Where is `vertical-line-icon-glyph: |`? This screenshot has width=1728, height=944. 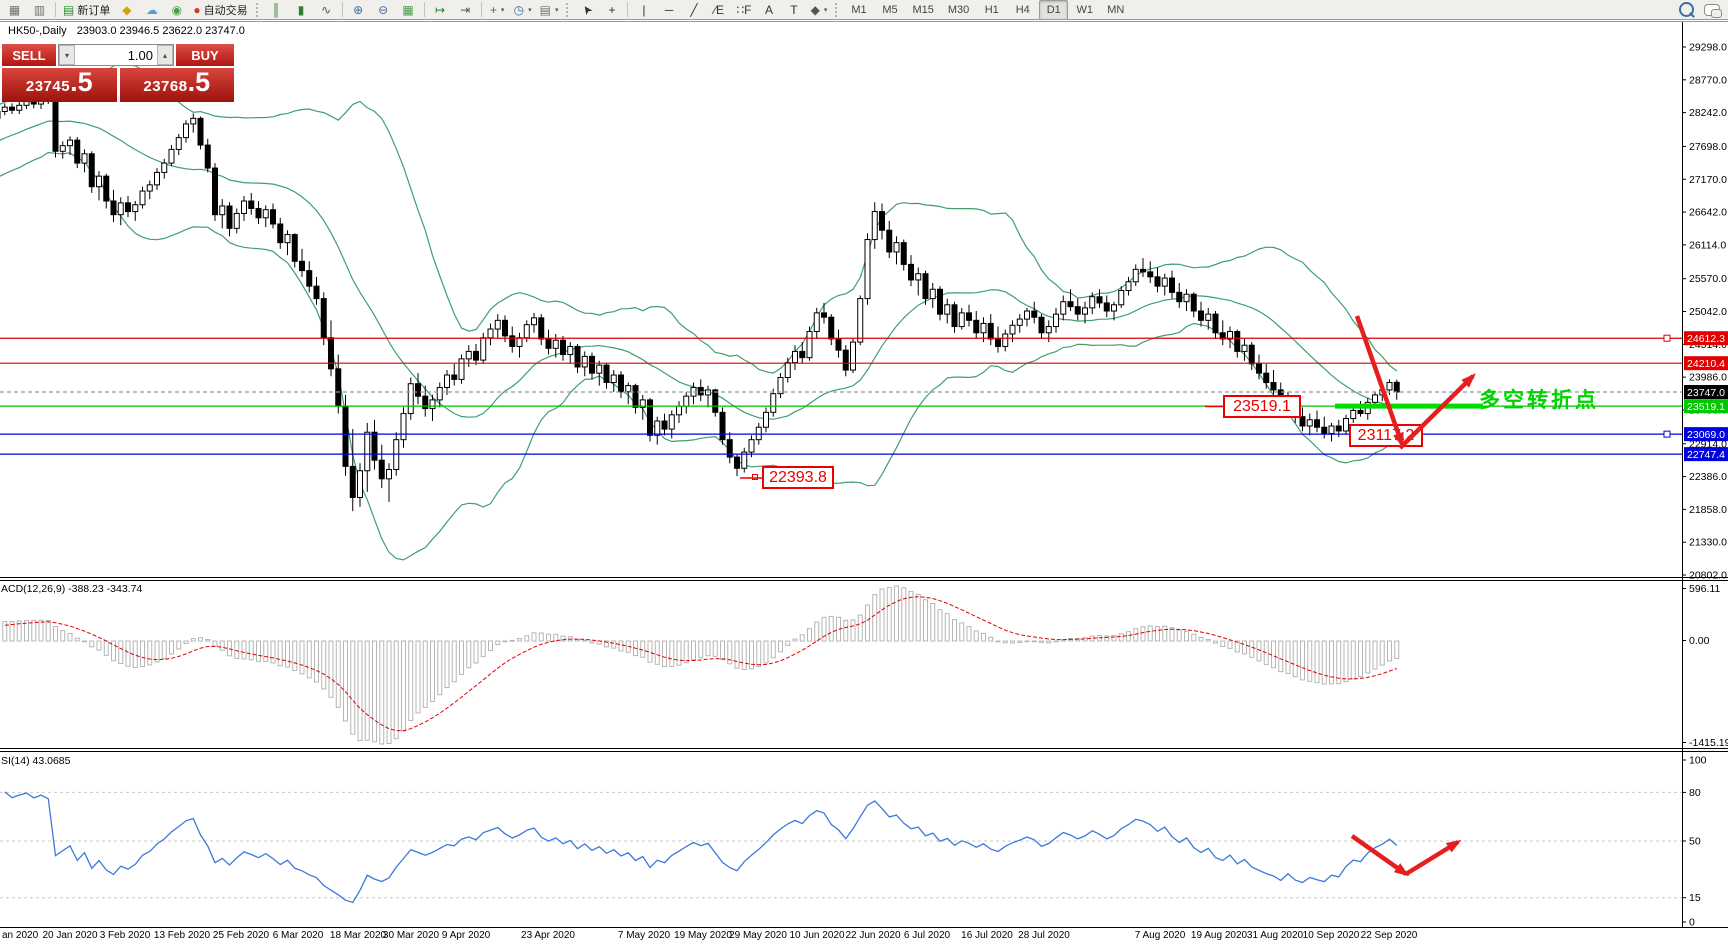
vertical-line-icon-glyph: | is located at coordinates (644, 9).